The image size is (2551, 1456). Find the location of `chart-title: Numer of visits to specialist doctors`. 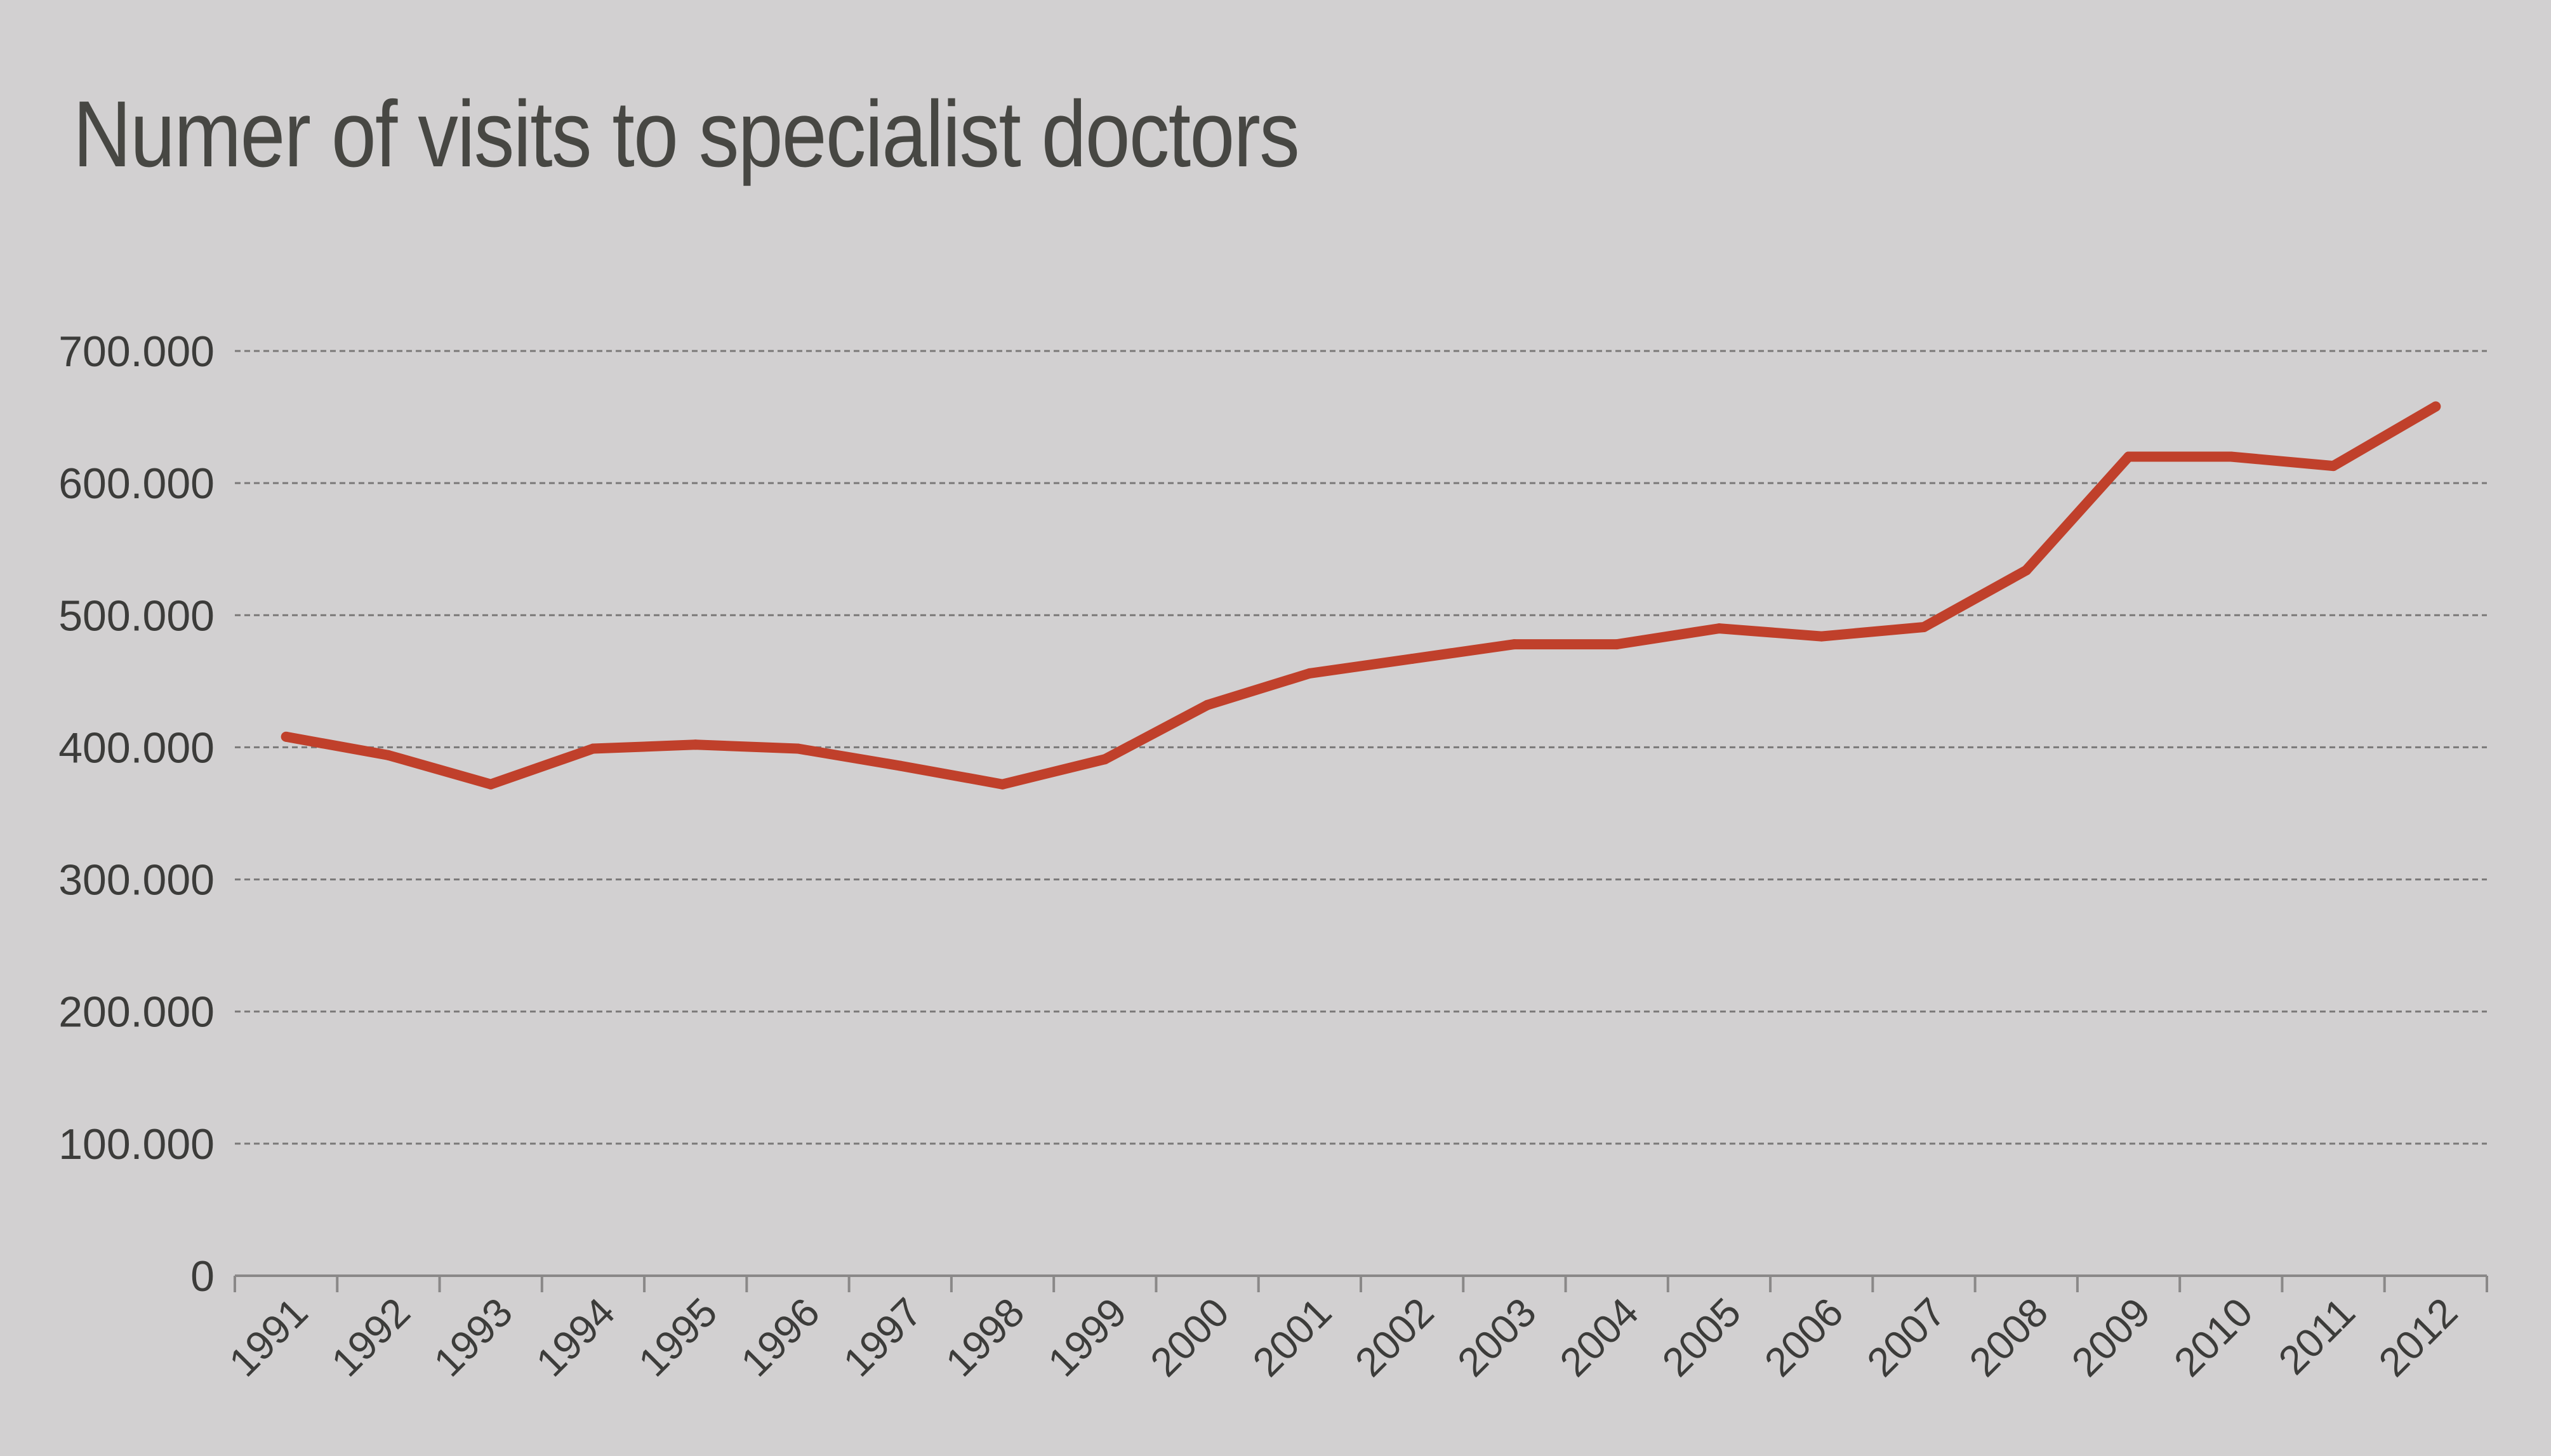

chart-title: Numer of visits to specialist doctors is located at coordinates (686, 134).